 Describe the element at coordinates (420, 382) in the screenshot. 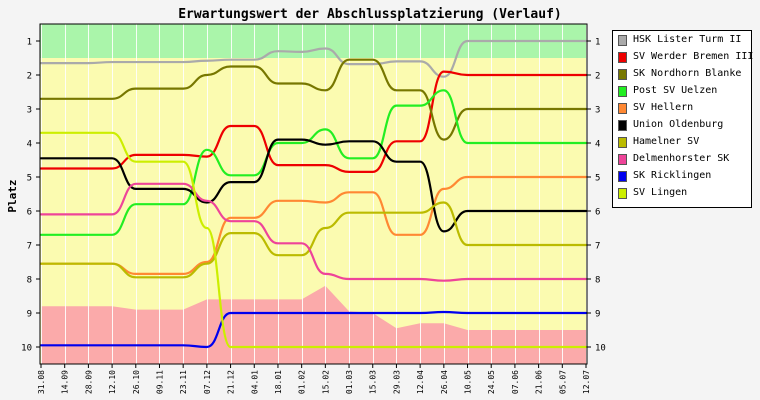

I see `x-tick-label-12.04: 12.04` at that location.